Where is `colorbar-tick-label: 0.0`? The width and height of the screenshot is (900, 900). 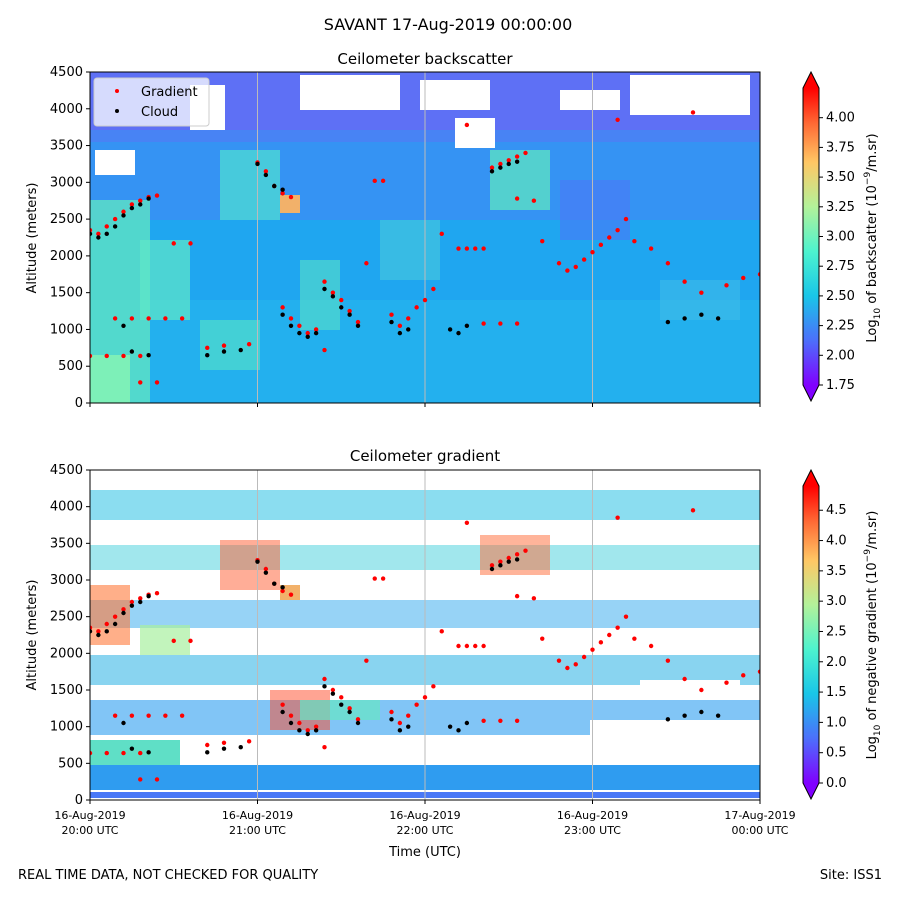
colorbar-tick-label: 0.0 is located at coordinates (836, 783).